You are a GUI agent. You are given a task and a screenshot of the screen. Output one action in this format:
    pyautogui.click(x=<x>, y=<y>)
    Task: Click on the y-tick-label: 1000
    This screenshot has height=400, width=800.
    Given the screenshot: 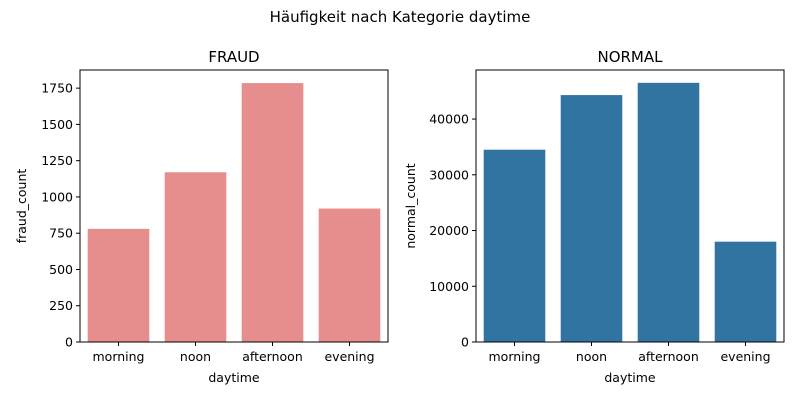 What is the action you would take?
    pyautogui.click(x=57, y=196)
    